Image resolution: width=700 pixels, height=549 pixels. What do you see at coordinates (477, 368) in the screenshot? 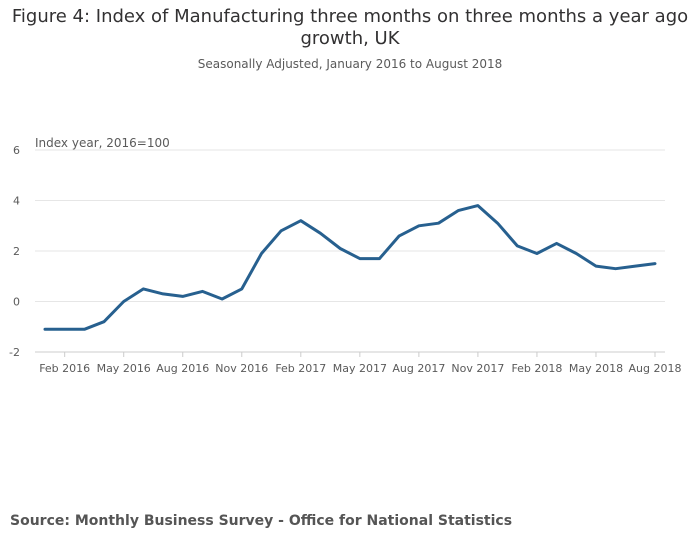
I see `x-tick-label: Nov 2017` at bounding box center [477, 368].